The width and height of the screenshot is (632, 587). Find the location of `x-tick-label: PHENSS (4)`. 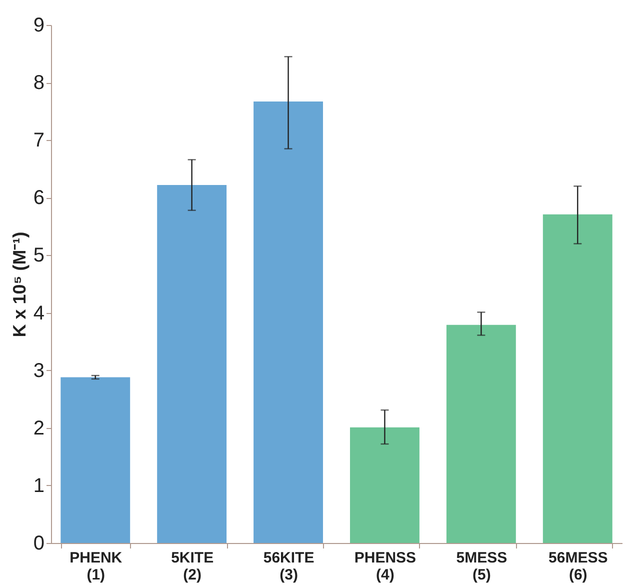

x-tick-label: PHENSS (4) is located at coordinates (385, 567).